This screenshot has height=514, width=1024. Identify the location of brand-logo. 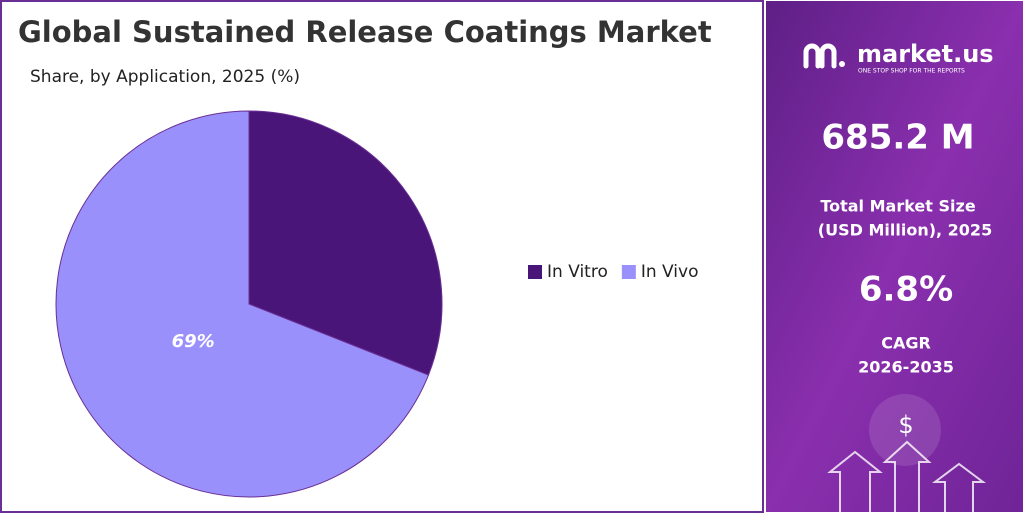
(824, 56).